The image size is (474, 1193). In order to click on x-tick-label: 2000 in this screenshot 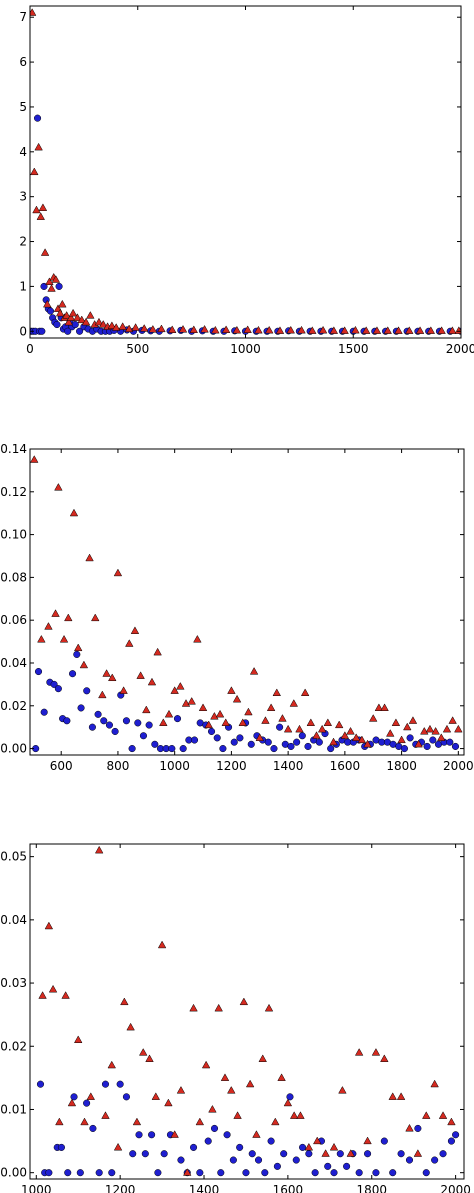, I will do `click(458, 766)`.